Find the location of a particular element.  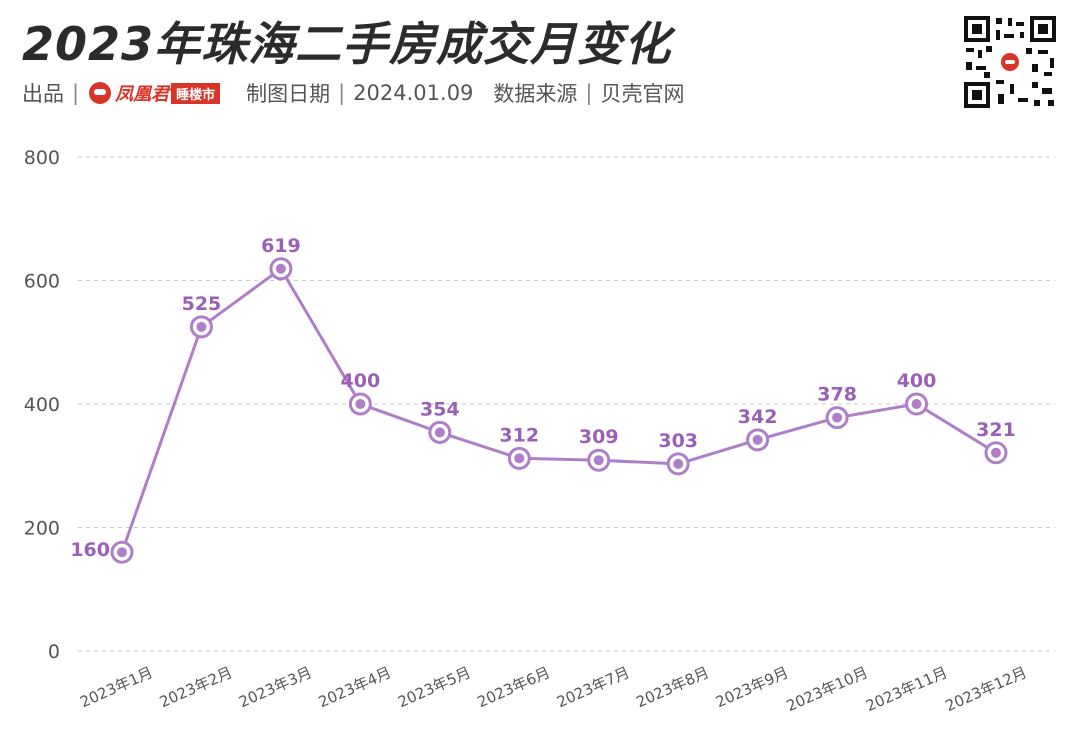

date-value: 2024.01.09 is located at coordinates (413, 93).